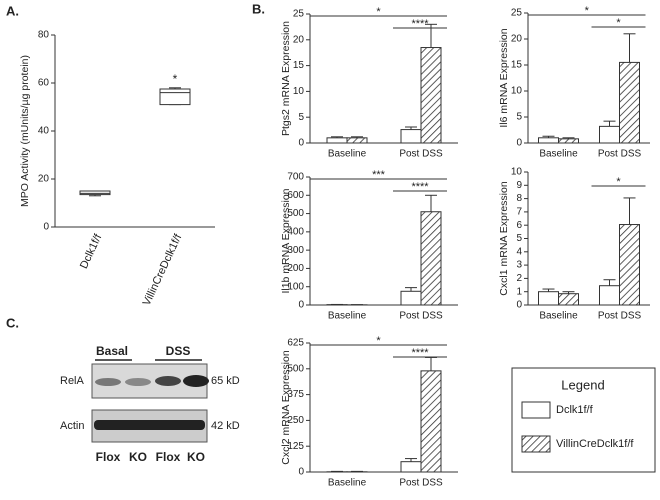 This screenshot has width=660, height=500. What do you see at coordinates (519, 251) in the screenshot?
I see `y-tick-label: 4` at bounding box center [519, 251].